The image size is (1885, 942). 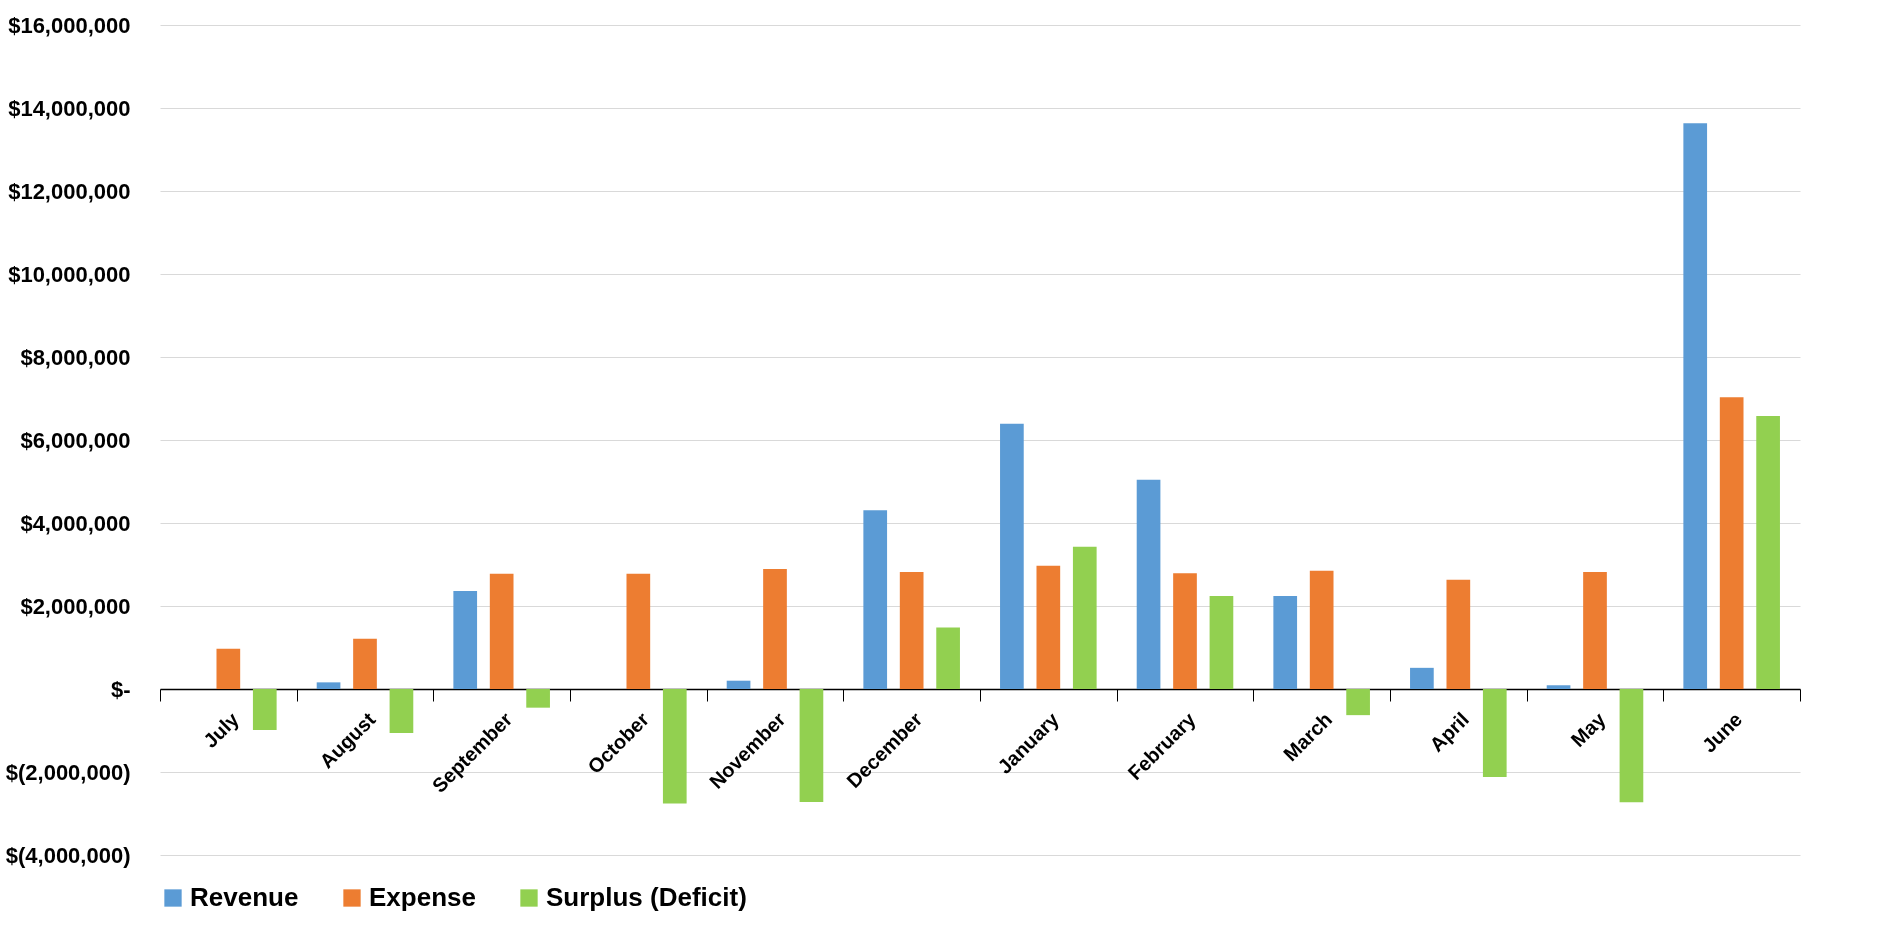 I want to click on y-tick-label: $14,000,000, so click(x=69, y=108).